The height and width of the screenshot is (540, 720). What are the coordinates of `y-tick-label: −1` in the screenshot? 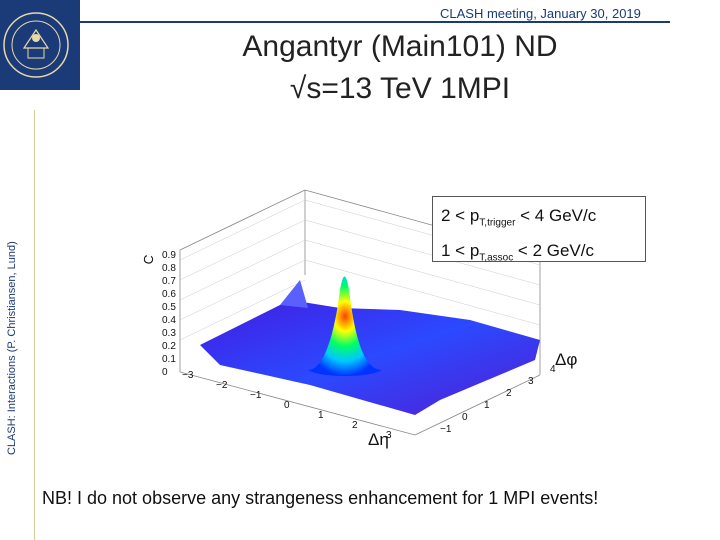 It's located at (446, 429).